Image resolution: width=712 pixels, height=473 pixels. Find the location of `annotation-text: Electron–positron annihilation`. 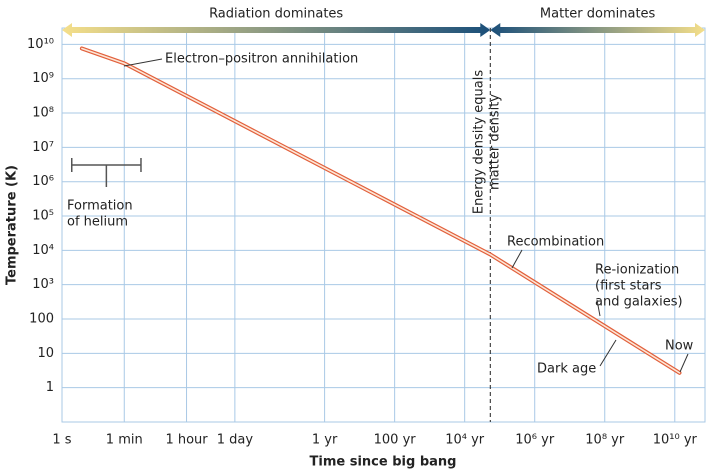

annotation-text: Electron–positron annihilation is located at coordinates (261, 59).